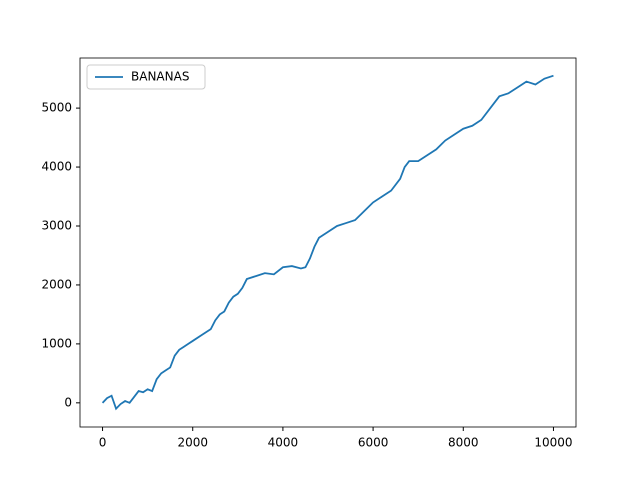  What do you see at coordinates (160, 77) in the screenshot?
I see `legend-label: BANANAS` at bounding box center [160, 77].